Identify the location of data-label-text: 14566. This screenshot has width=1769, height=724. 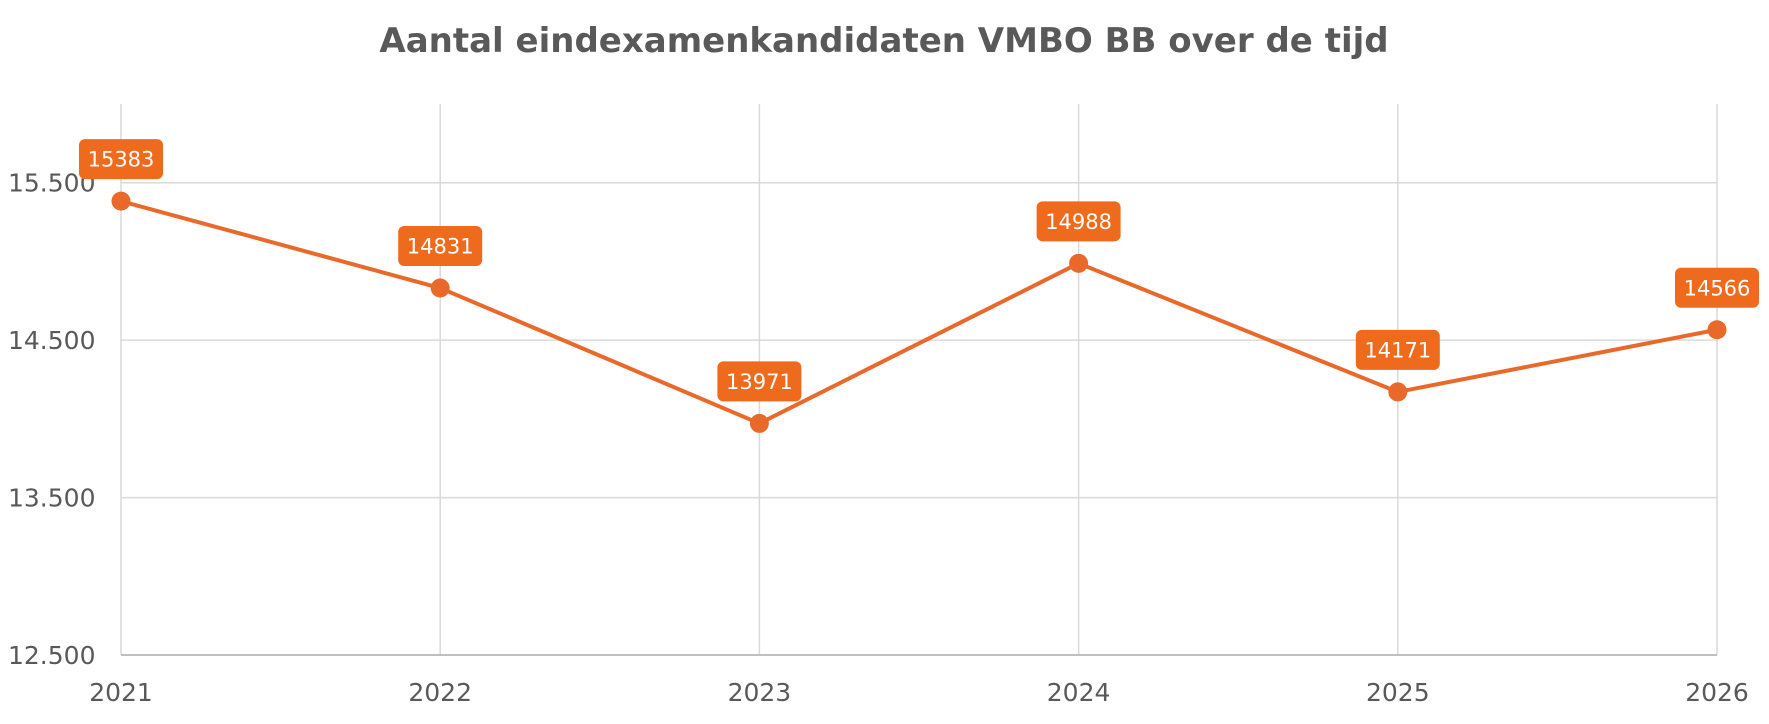
(1717, 288).